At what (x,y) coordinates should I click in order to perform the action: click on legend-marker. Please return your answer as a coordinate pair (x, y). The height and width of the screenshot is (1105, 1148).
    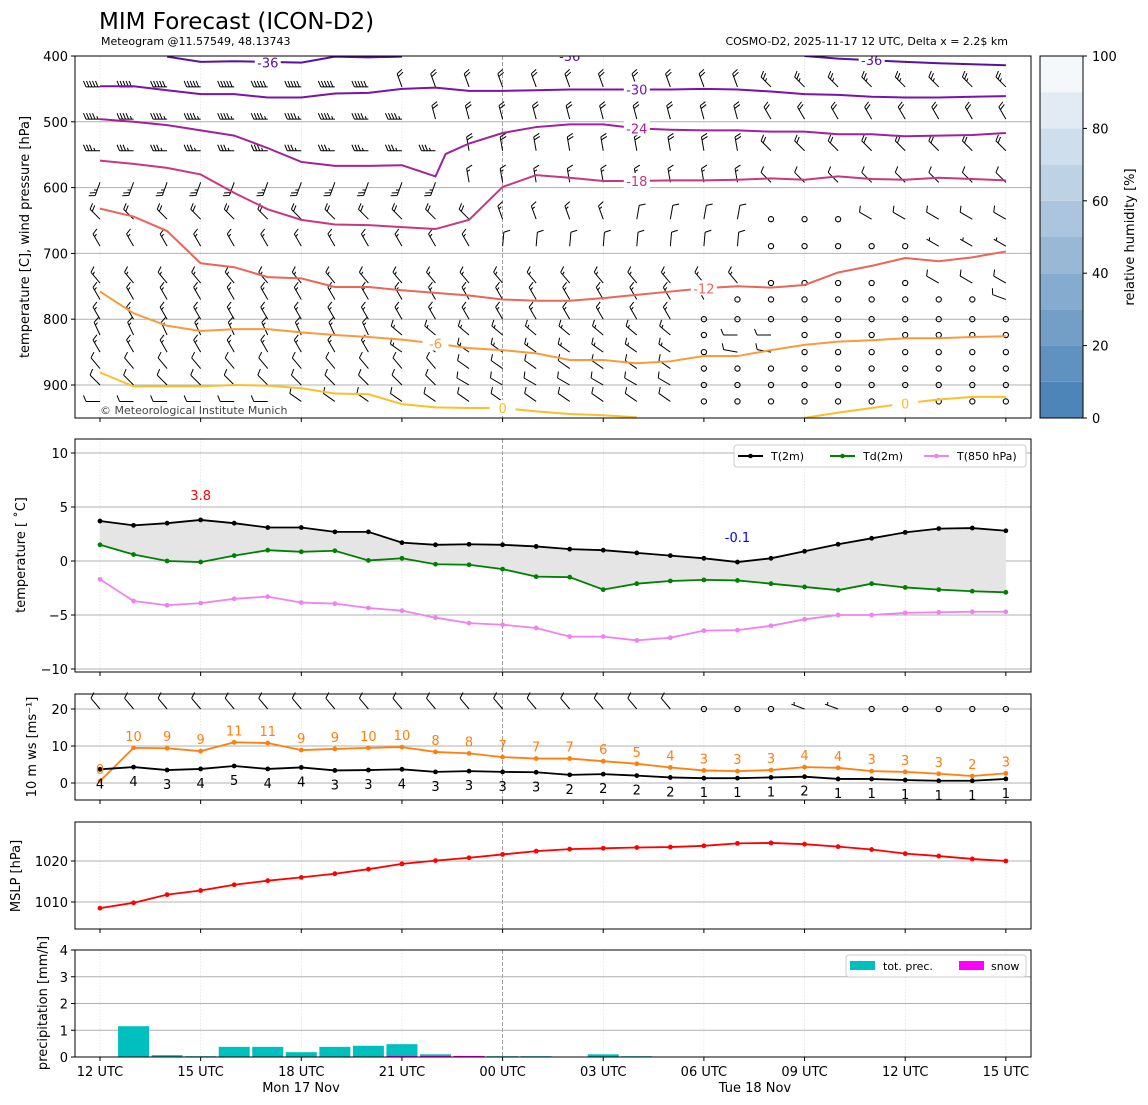
    Looking at the image, I should click on (842, 456).